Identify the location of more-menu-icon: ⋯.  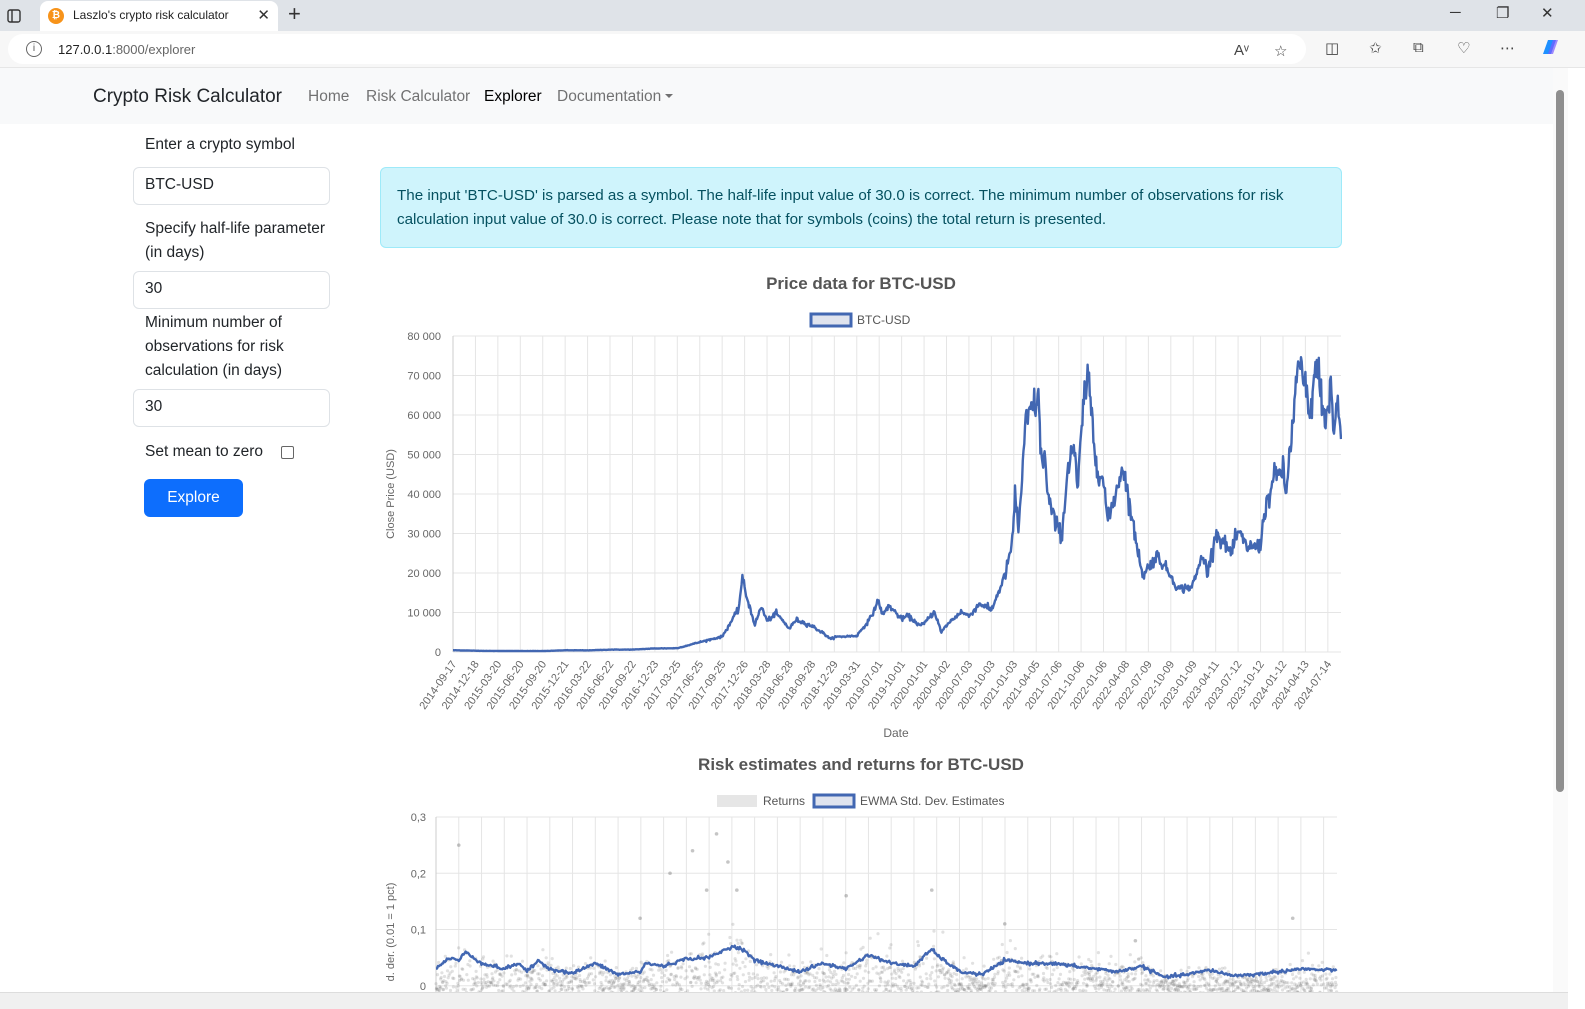
(1507, 48).